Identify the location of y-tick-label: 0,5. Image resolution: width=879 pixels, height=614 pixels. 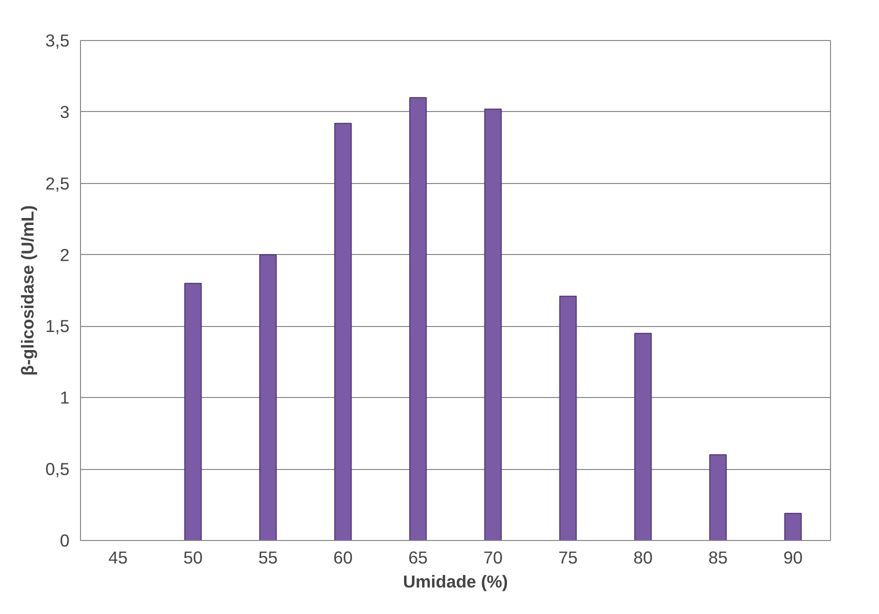
(57, 469).